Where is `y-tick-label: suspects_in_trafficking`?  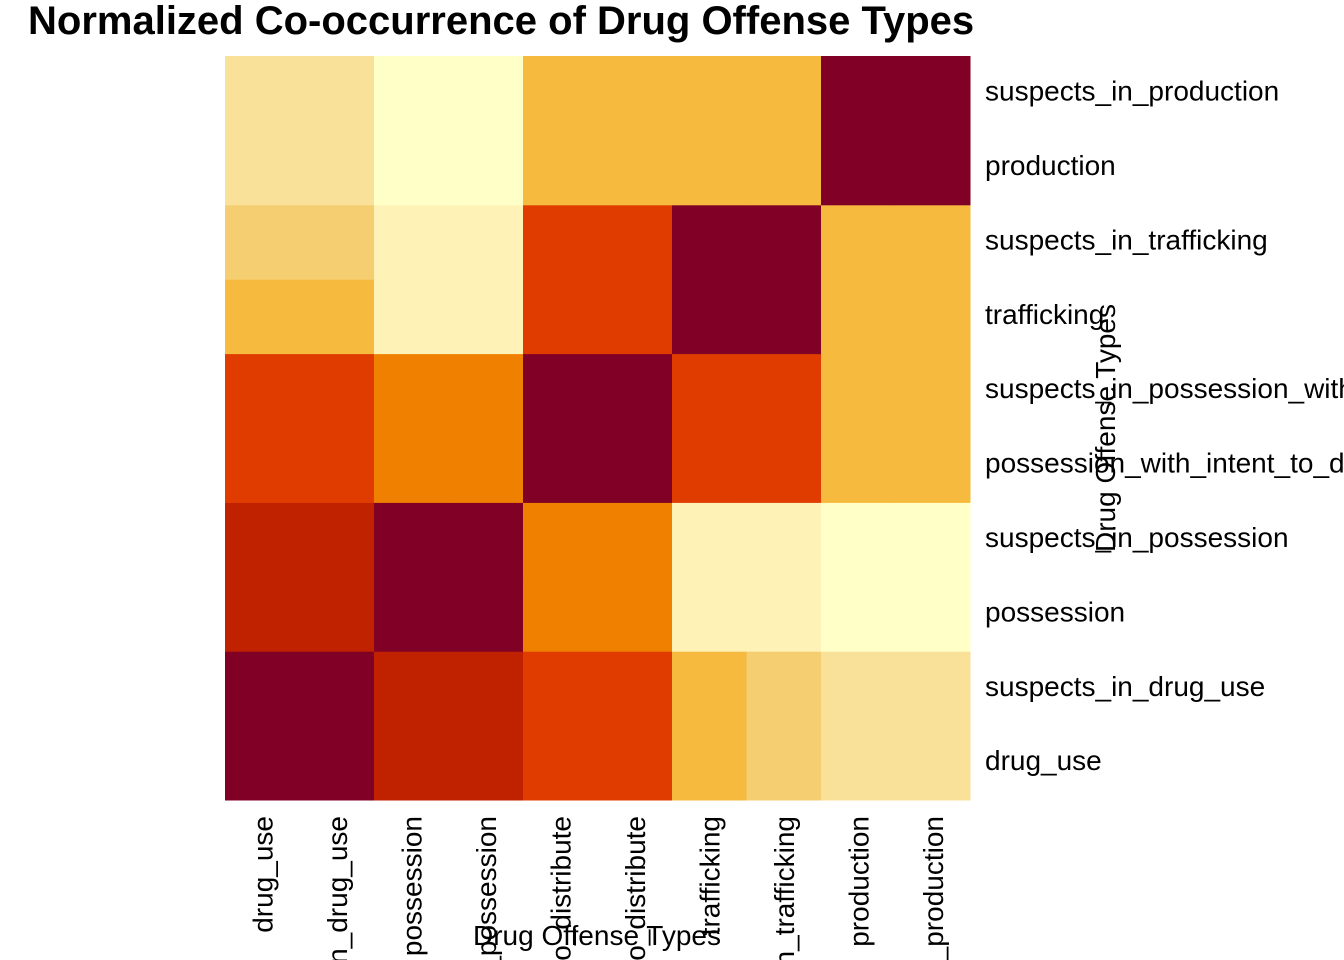 y-tick-label: suspects_in_trafficking is located at coordinates (1126, 239).